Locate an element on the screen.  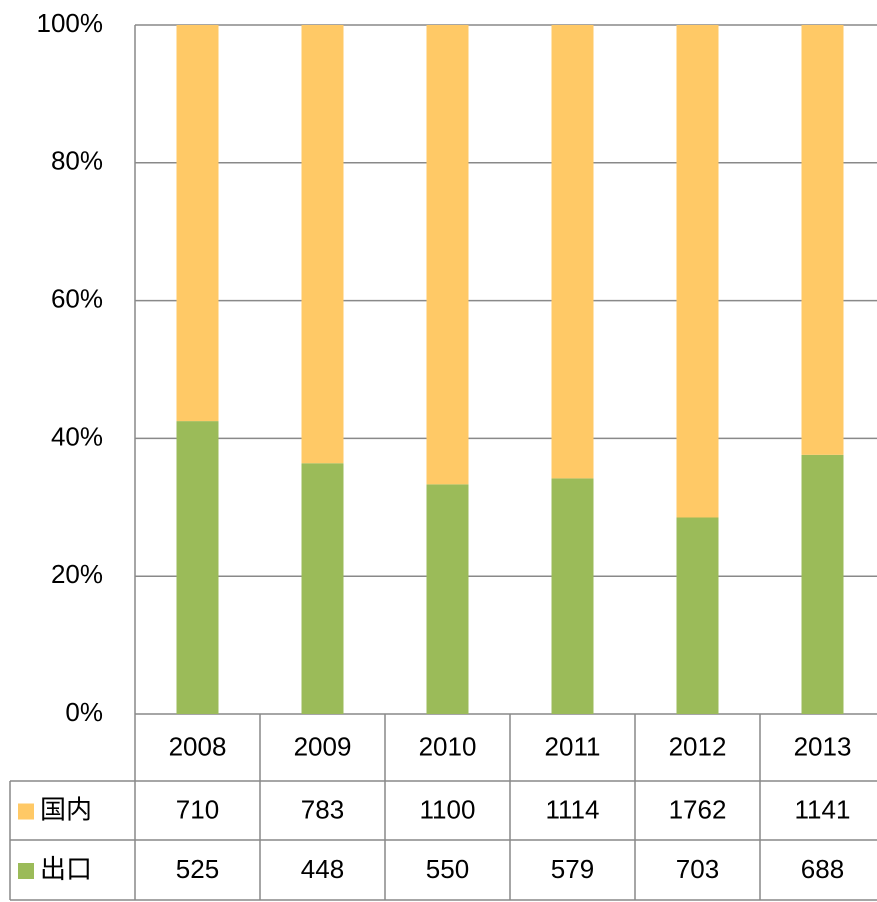
table-value: 525 is located at coordinates (197, 869).